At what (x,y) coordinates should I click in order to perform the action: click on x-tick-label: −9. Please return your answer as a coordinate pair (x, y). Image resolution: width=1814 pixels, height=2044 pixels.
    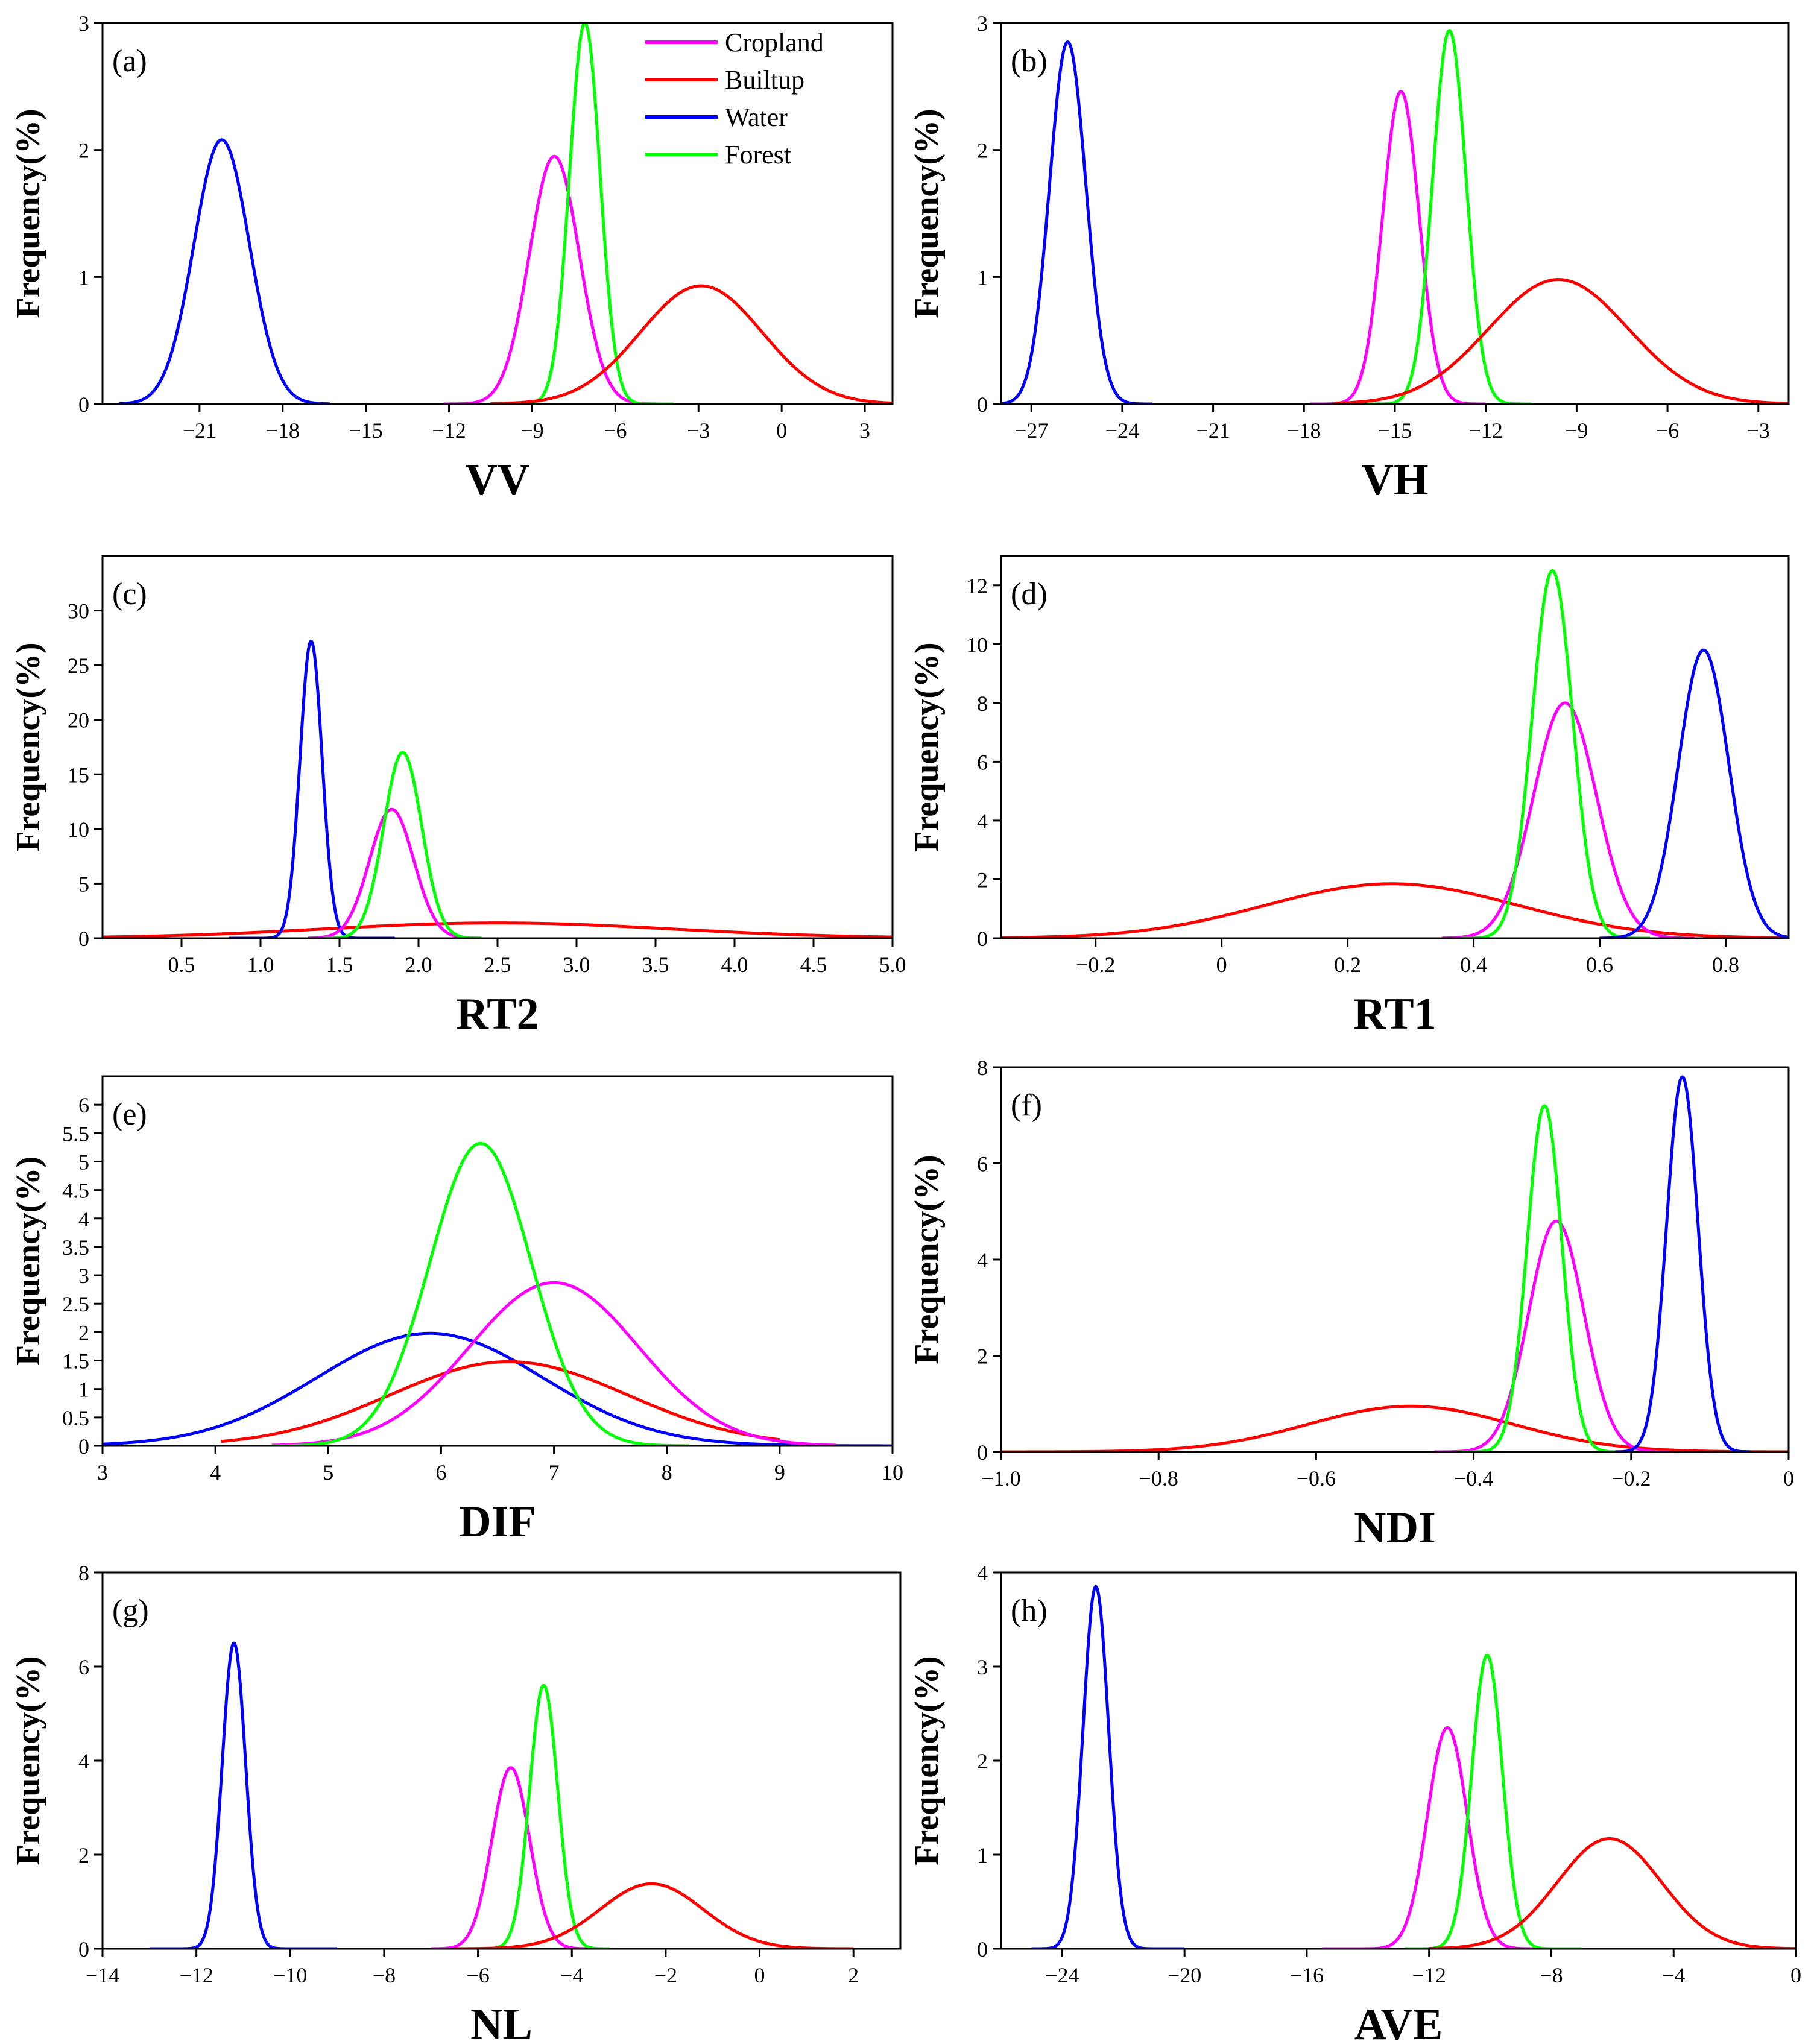
    Looking at the image, I should click on (1576, 430).